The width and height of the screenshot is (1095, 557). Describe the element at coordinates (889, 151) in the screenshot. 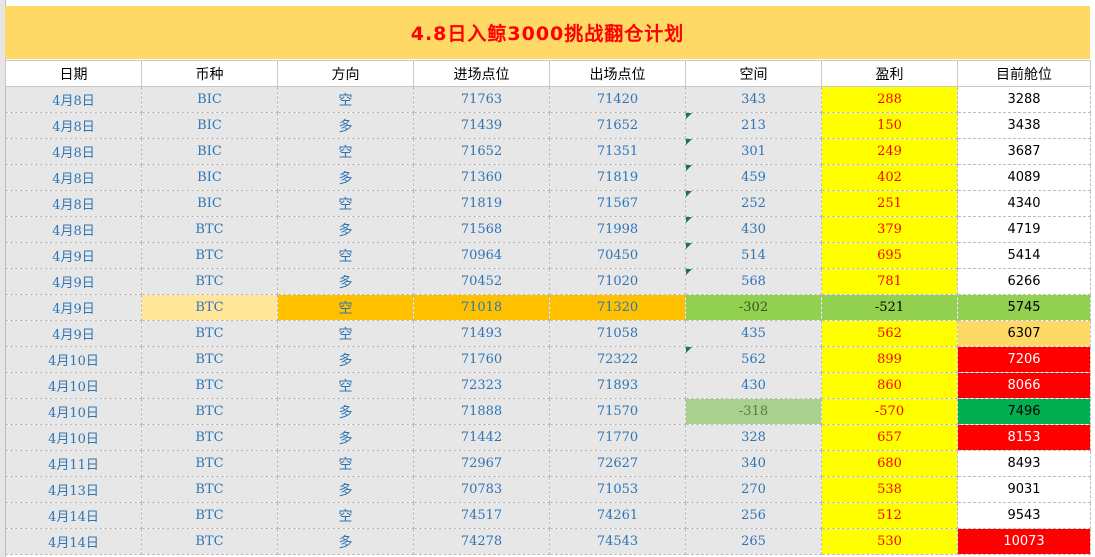

I see `profit-cell: 249` at that location.